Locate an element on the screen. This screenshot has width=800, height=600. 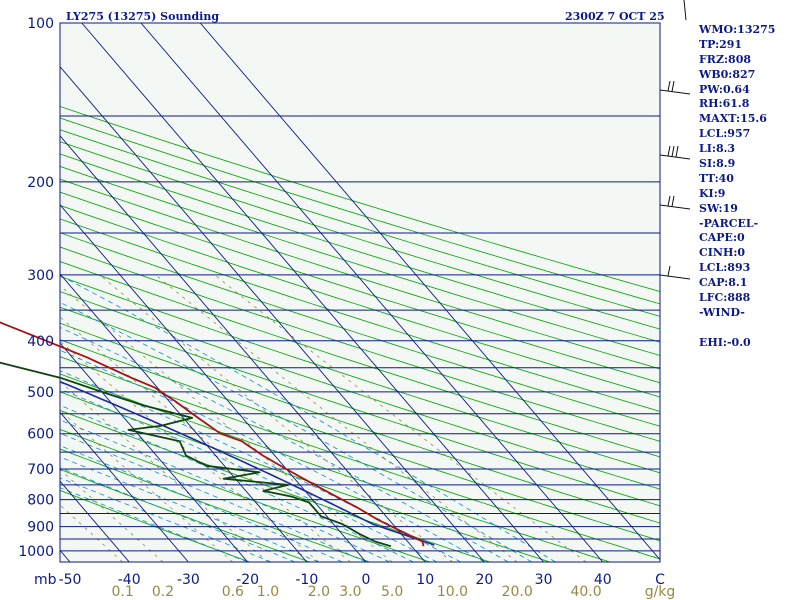
index-line: TT:40 is located at coordinates (716, 178).